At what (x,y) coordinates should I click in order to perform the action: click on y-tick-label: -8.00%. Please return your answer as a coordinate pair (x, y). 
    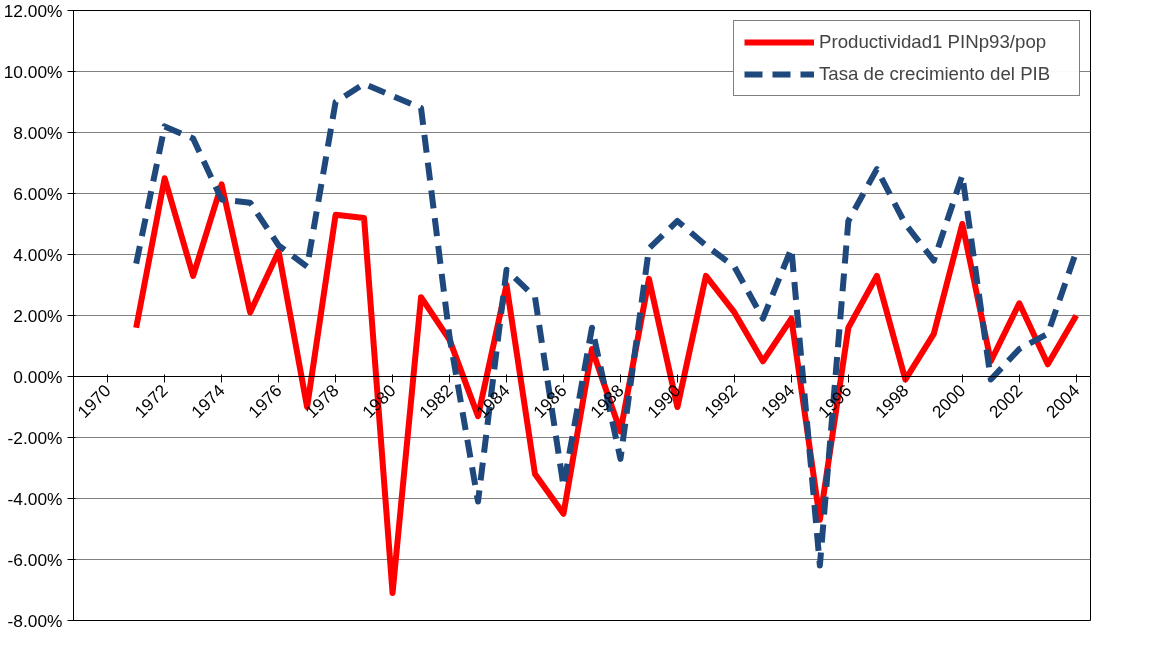
    Looking at the image, I should click on (35, 620).